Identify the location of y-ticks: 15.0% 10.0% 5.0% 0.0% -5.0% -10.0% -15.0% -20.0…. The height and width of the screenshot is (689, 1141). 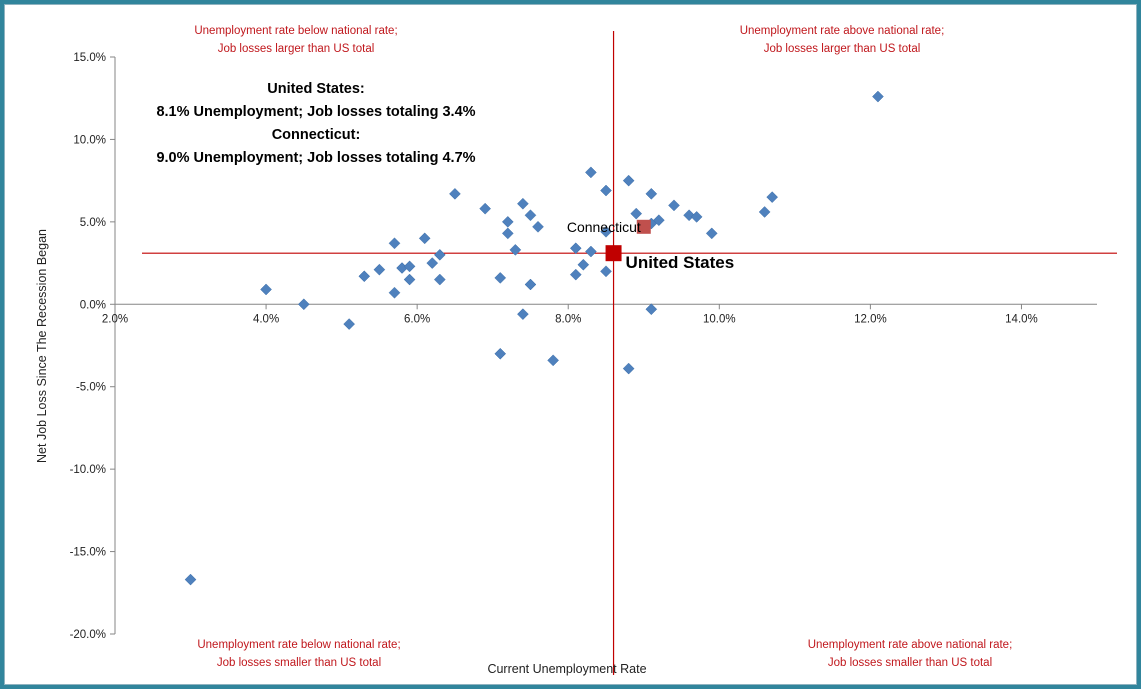
(92, 346).